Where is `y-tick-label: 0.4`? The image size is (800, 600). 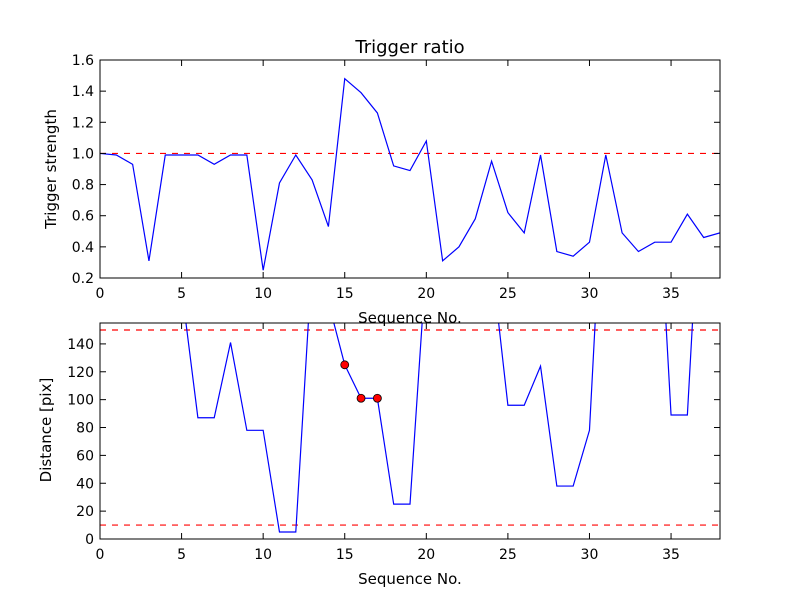 y-tick-label: 0.4 is located at coordinates (83, 248).